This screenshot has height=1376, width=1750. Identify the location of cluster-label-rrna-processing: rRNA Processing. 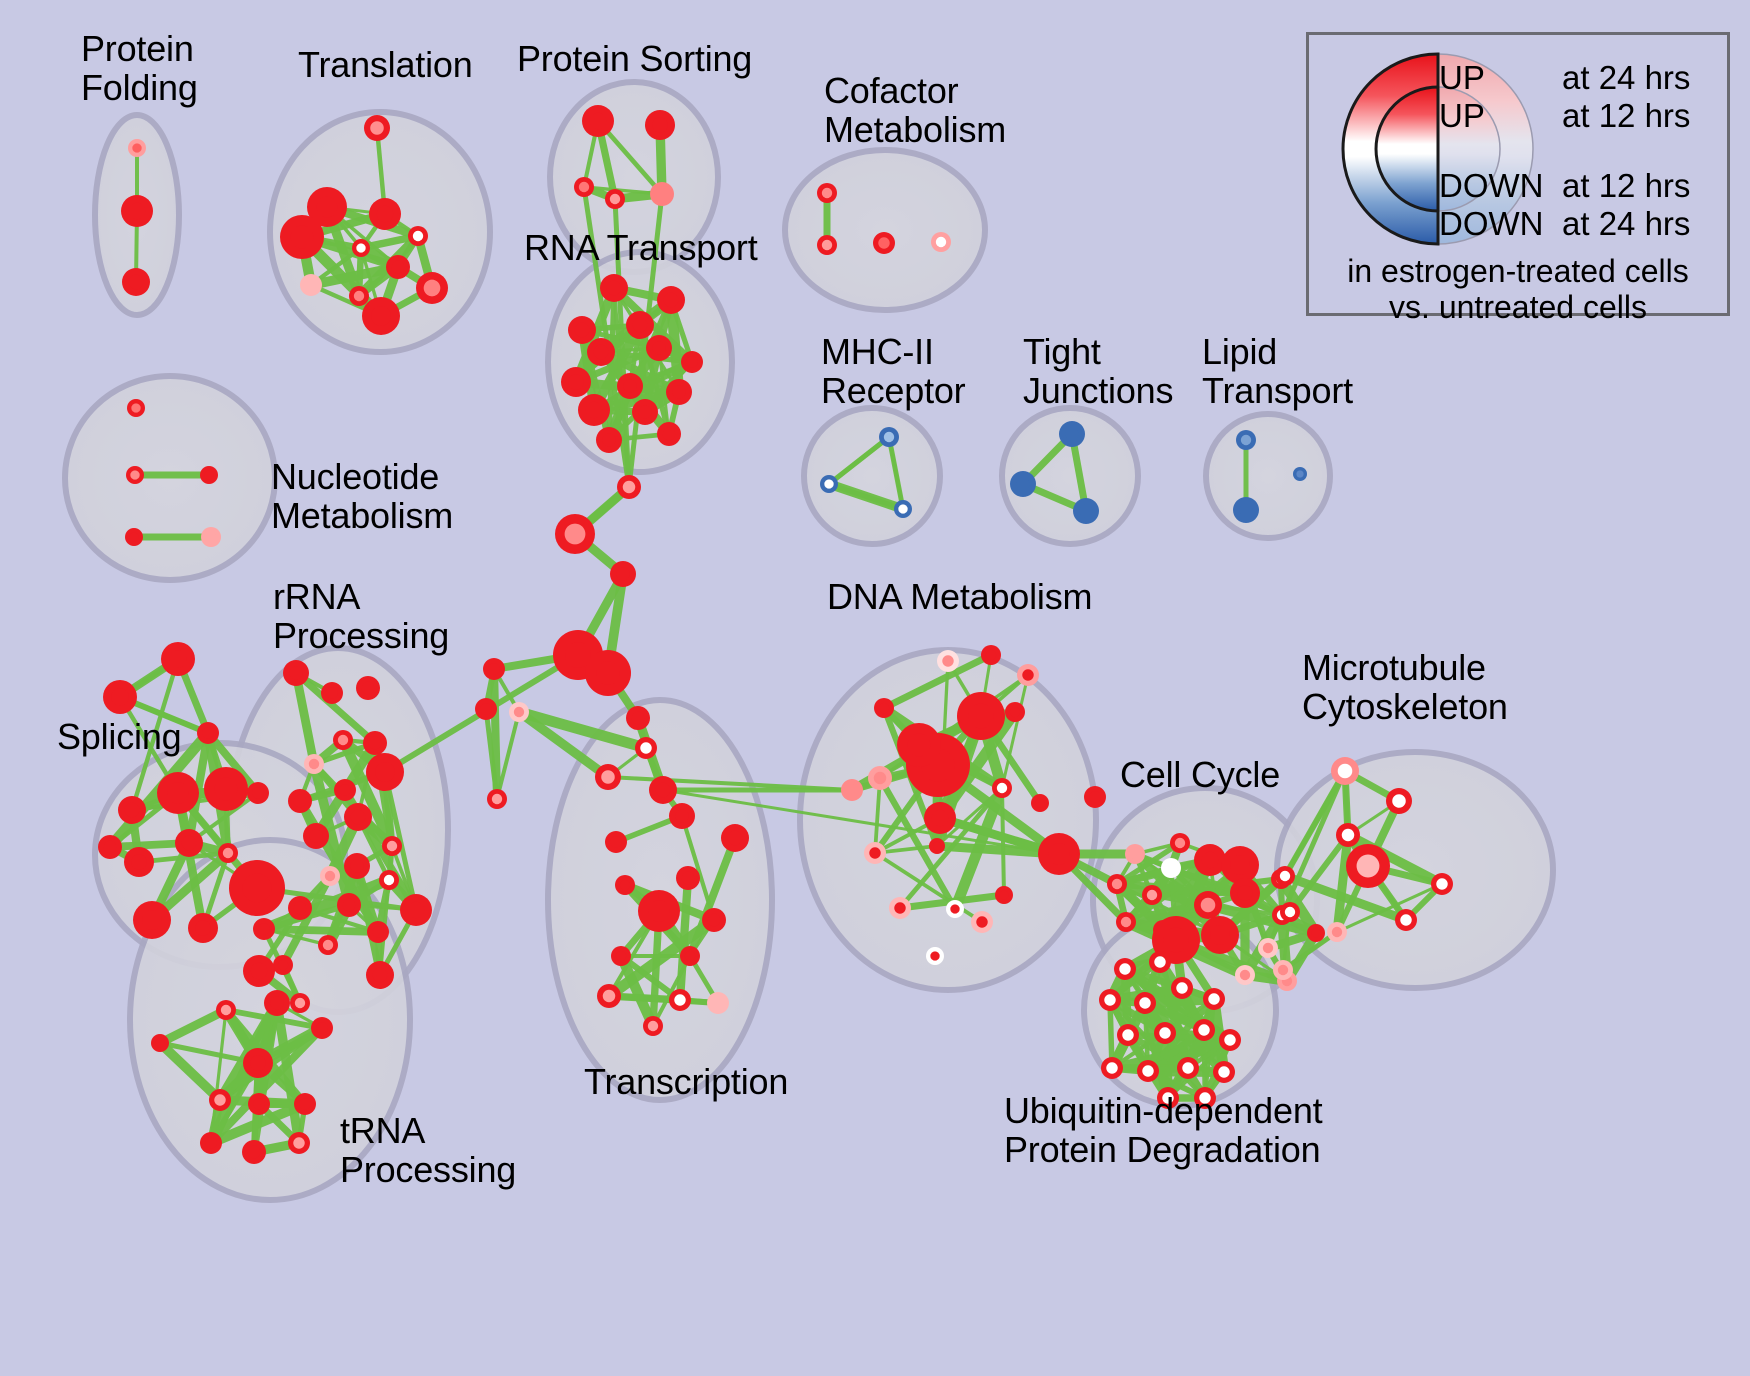
(361, 616).